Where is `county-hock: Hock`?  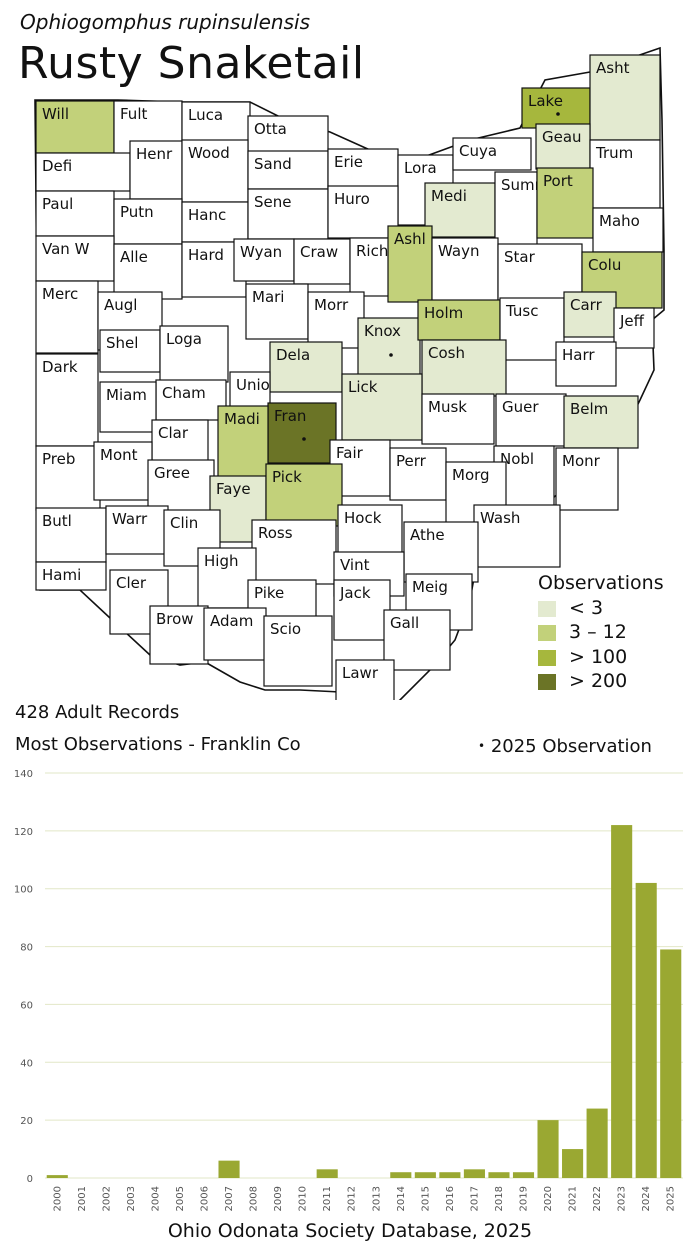 county-hock: Hock is located at coordinates (370, 532).